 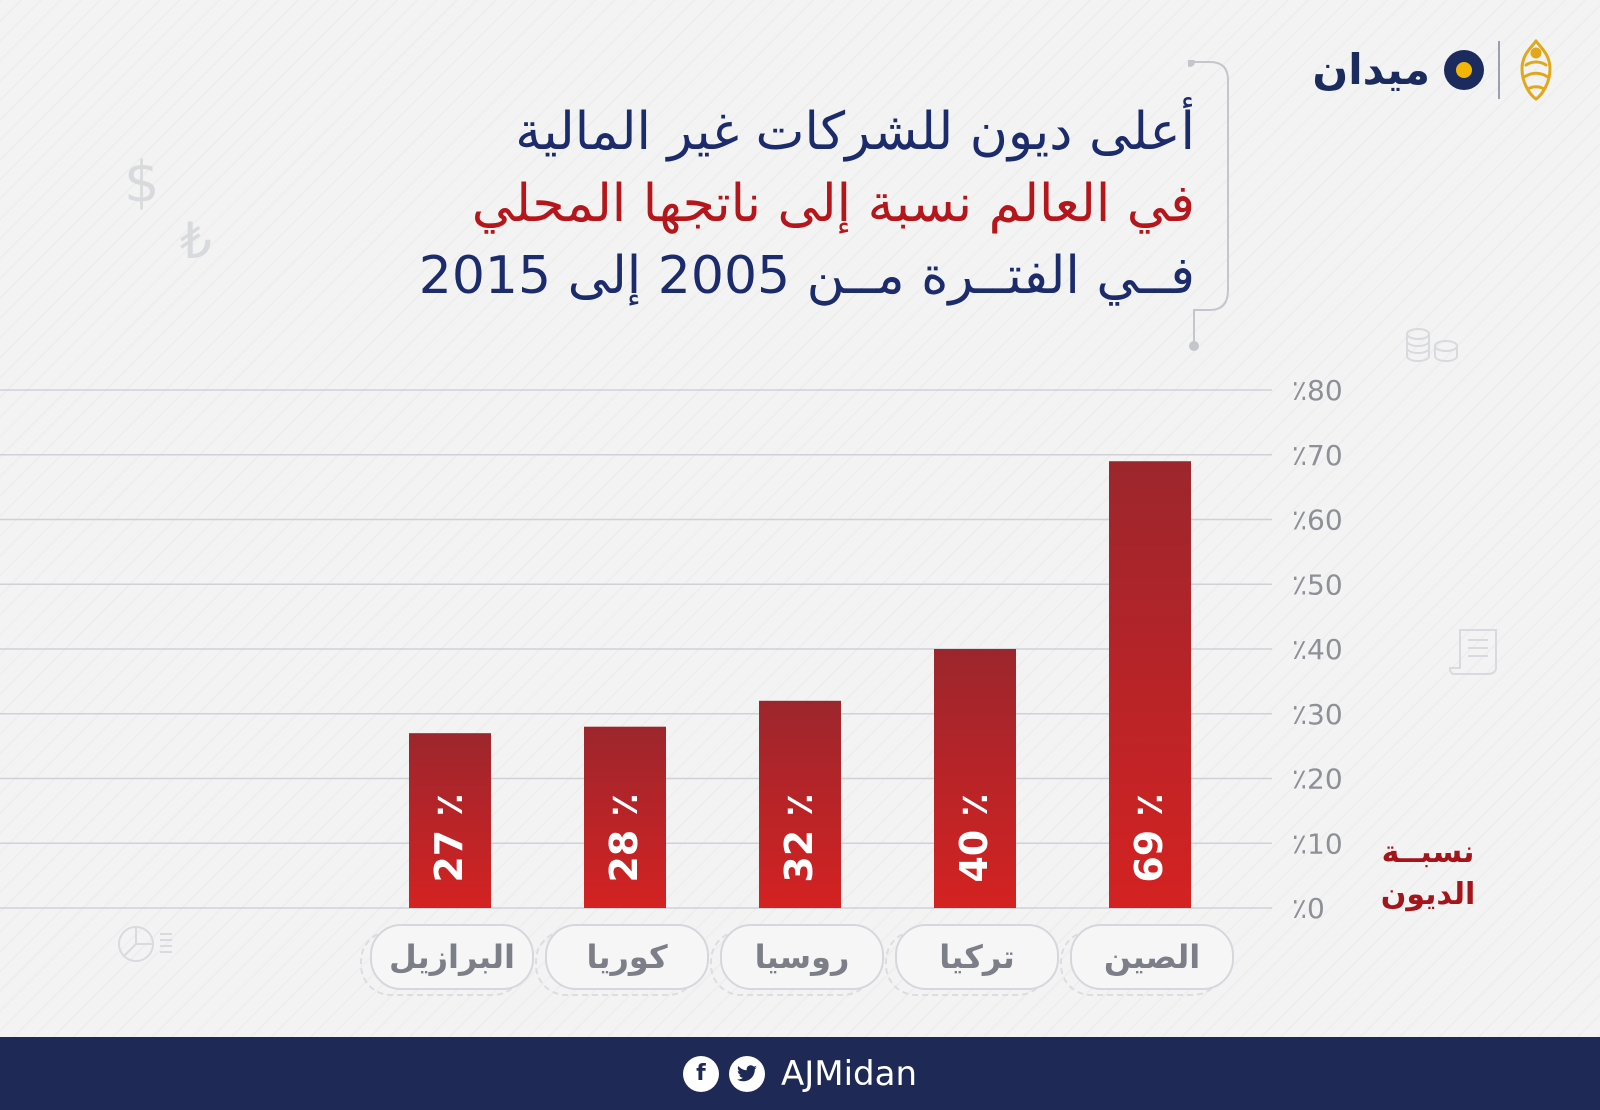 What do you see at coordinates (1428, 852) in the screenshot?
I see `y-axis-caption-line-1: نسبــة` at bounding box center [1428, 852].